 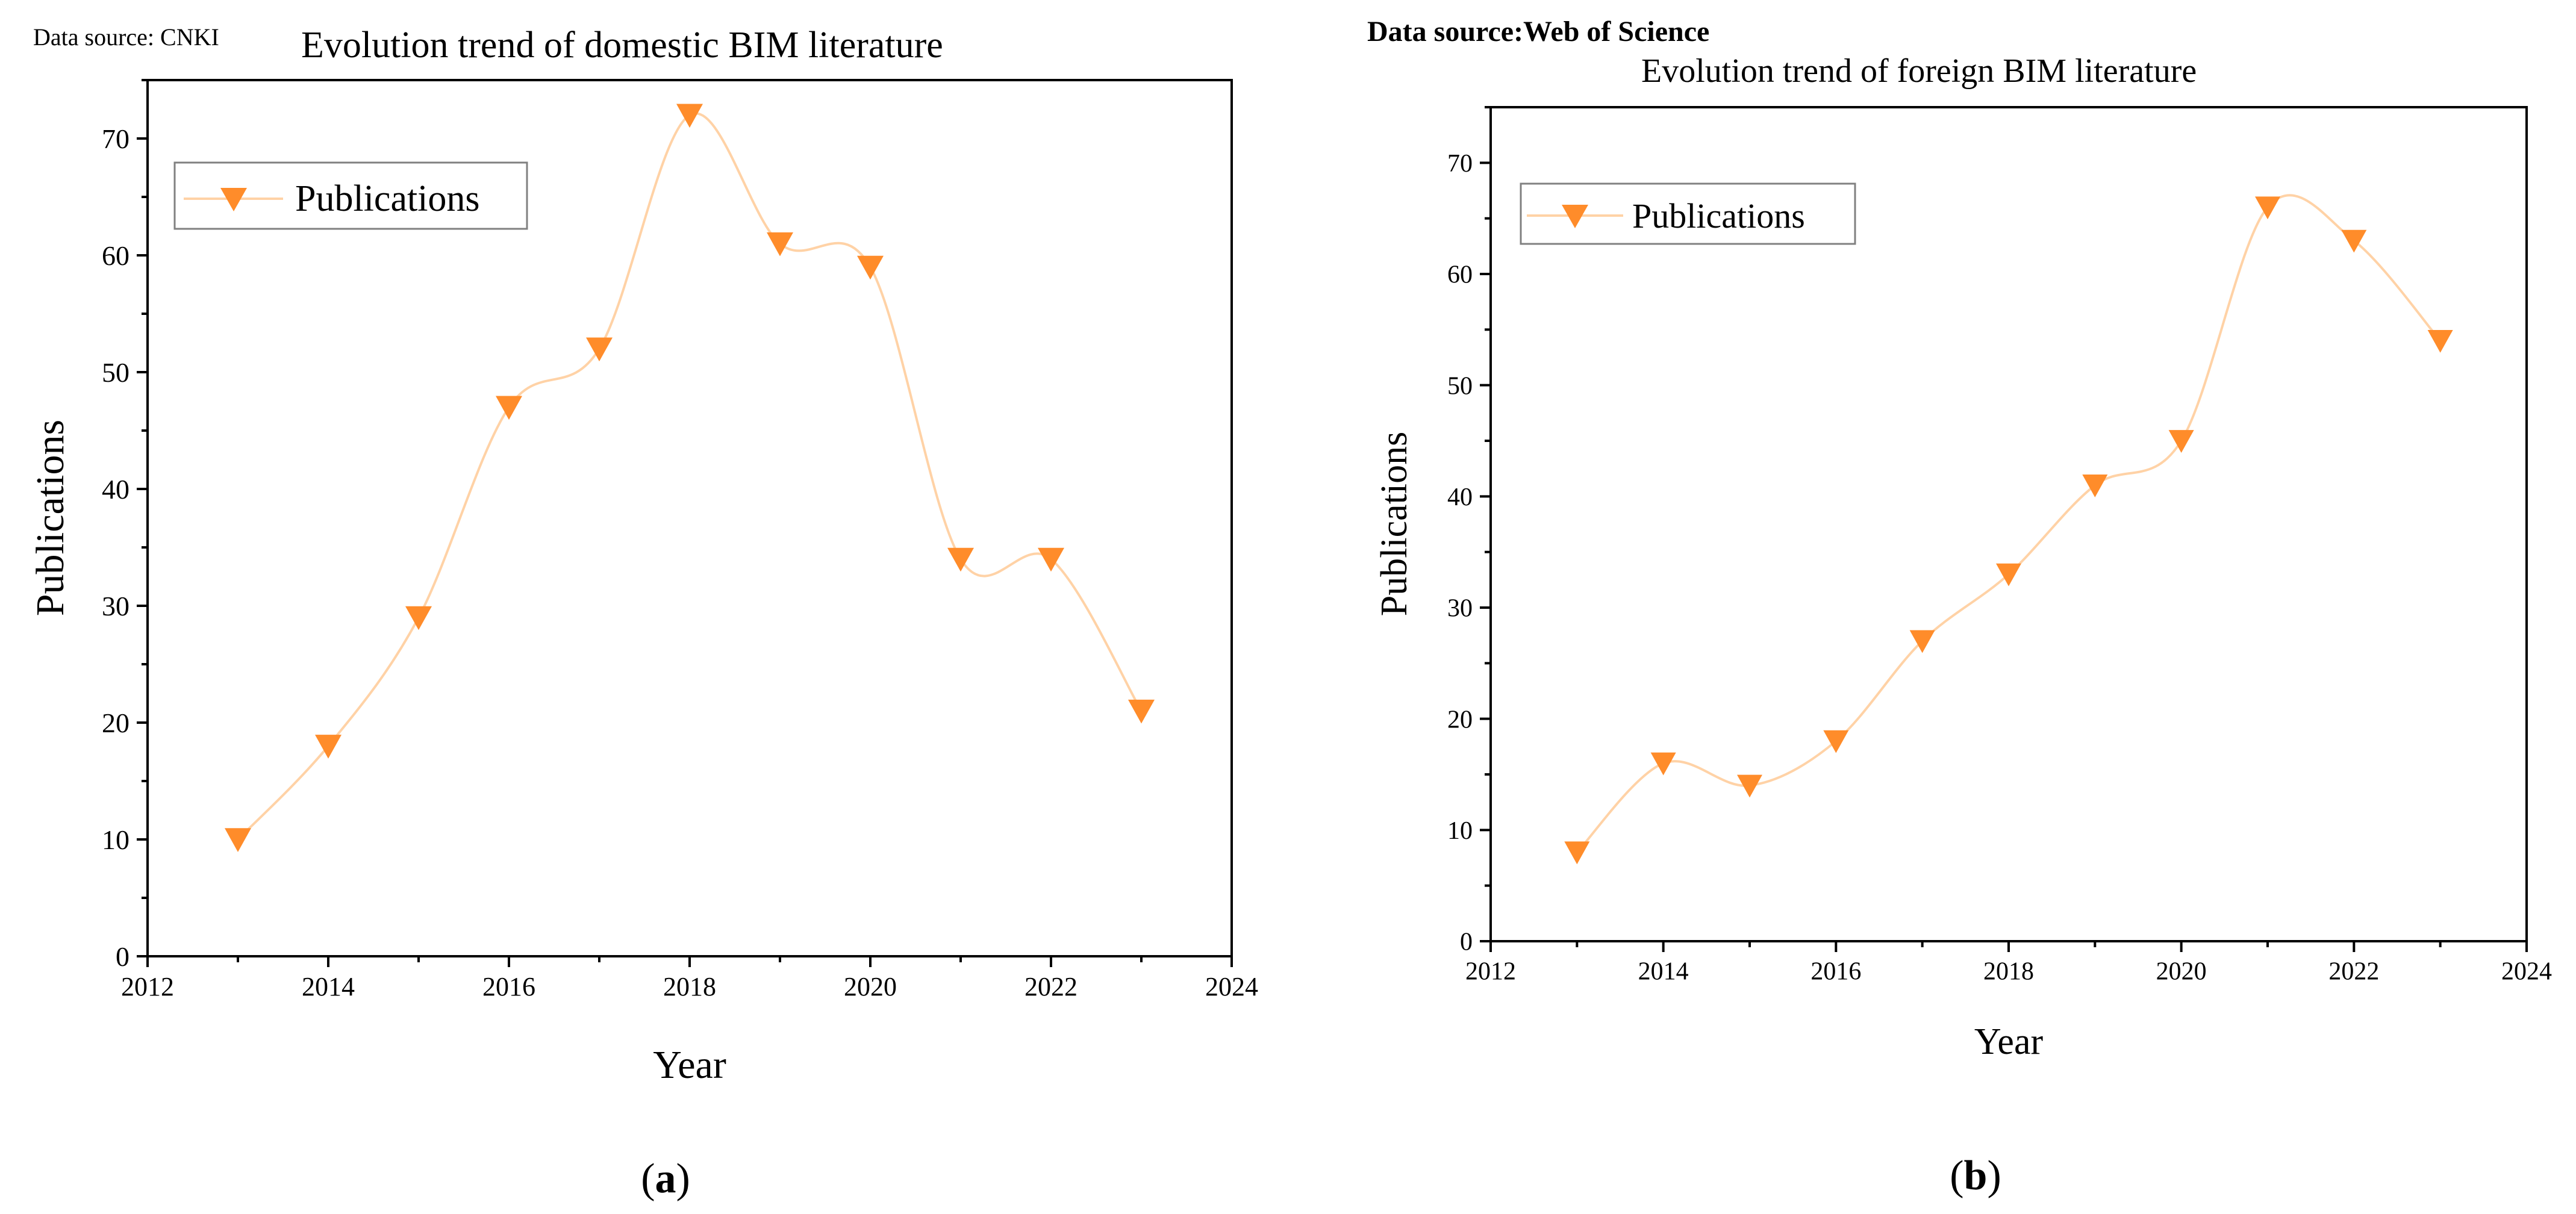 I want to click on panel-b-legend-marker-icon, so click(x=1575, y=216).